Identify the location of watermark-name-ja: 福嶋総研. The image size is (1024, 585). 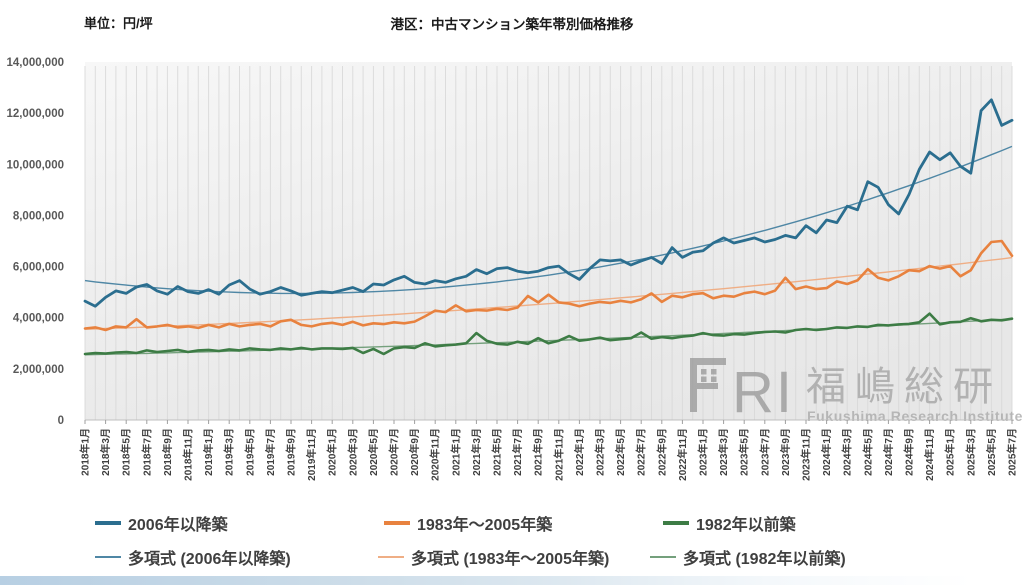
(904, 387).